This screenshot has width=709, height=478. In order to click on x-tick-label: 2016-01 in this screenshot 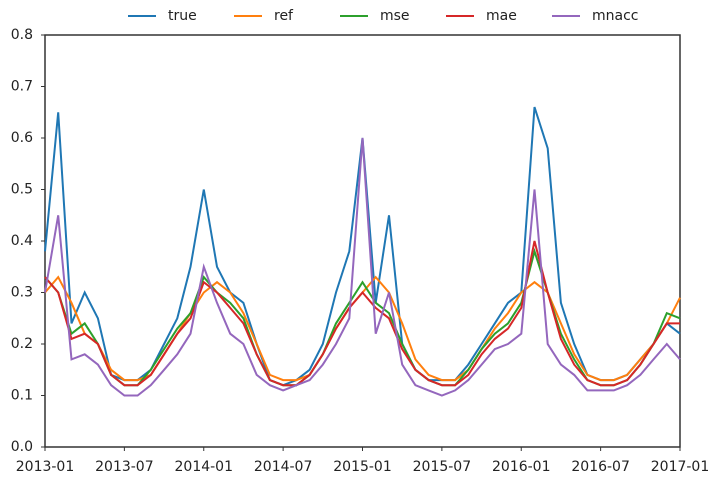, I will do `click(521, 467)`.